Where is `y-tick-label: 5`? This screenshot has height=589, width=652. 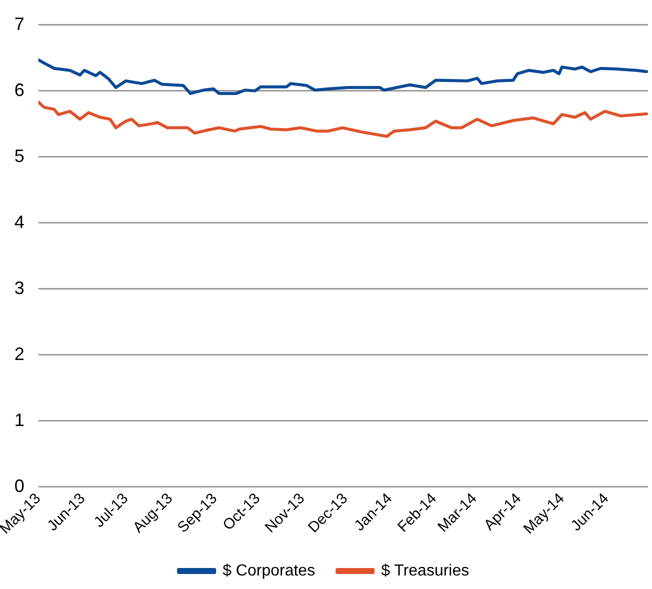
y-tick-label: 5 is located at coordinates (19, 156).